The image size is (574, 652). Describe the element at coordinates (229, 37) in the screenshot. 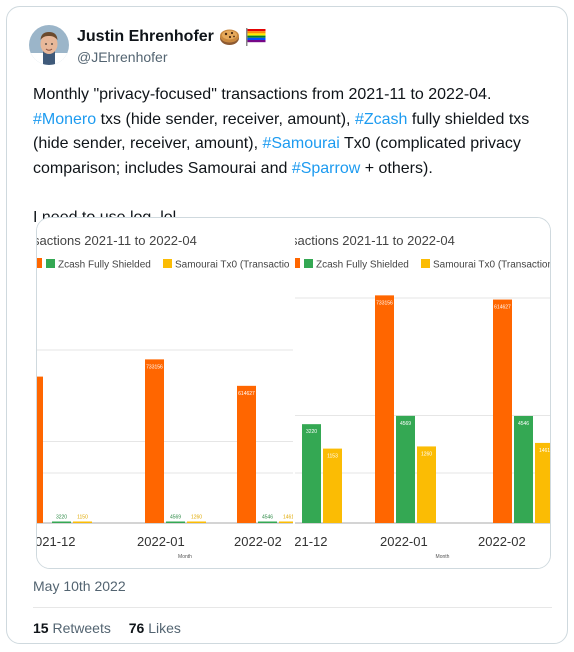

I see `cookie-icon` at that location.